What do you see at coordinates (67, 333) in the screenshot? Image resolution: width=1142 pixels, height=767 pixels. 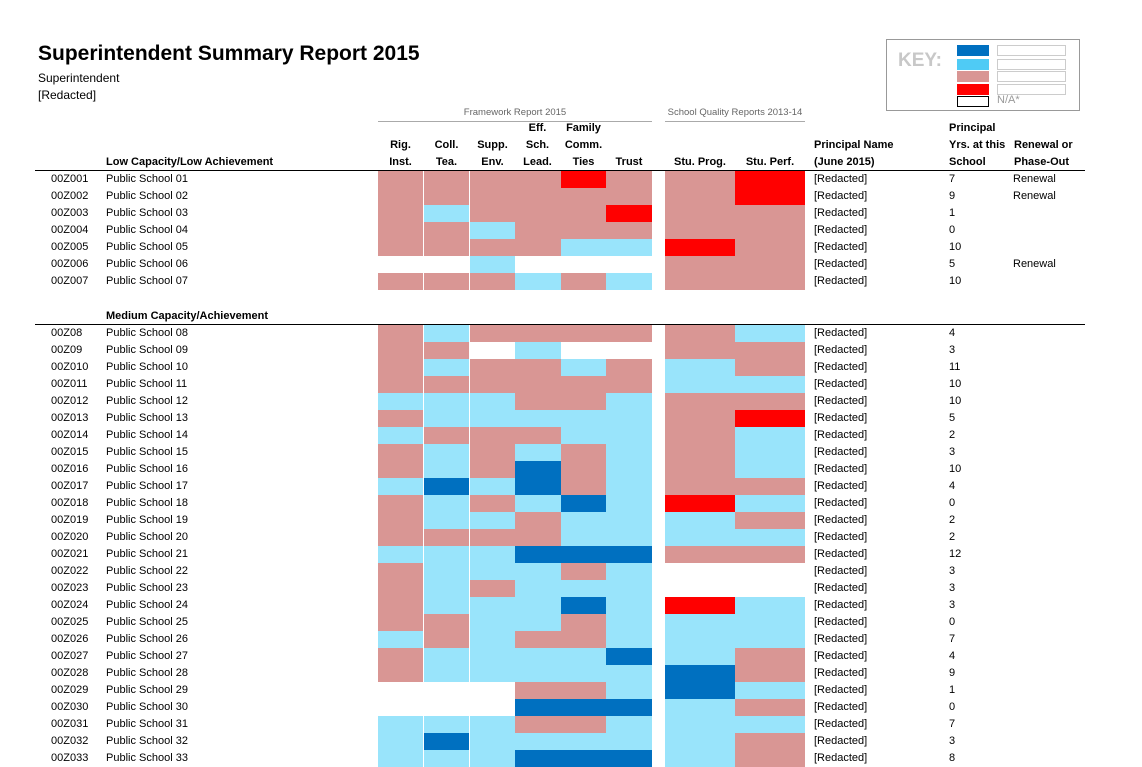 I see `school-code: 00Z08` at bounding box center [67, 333].